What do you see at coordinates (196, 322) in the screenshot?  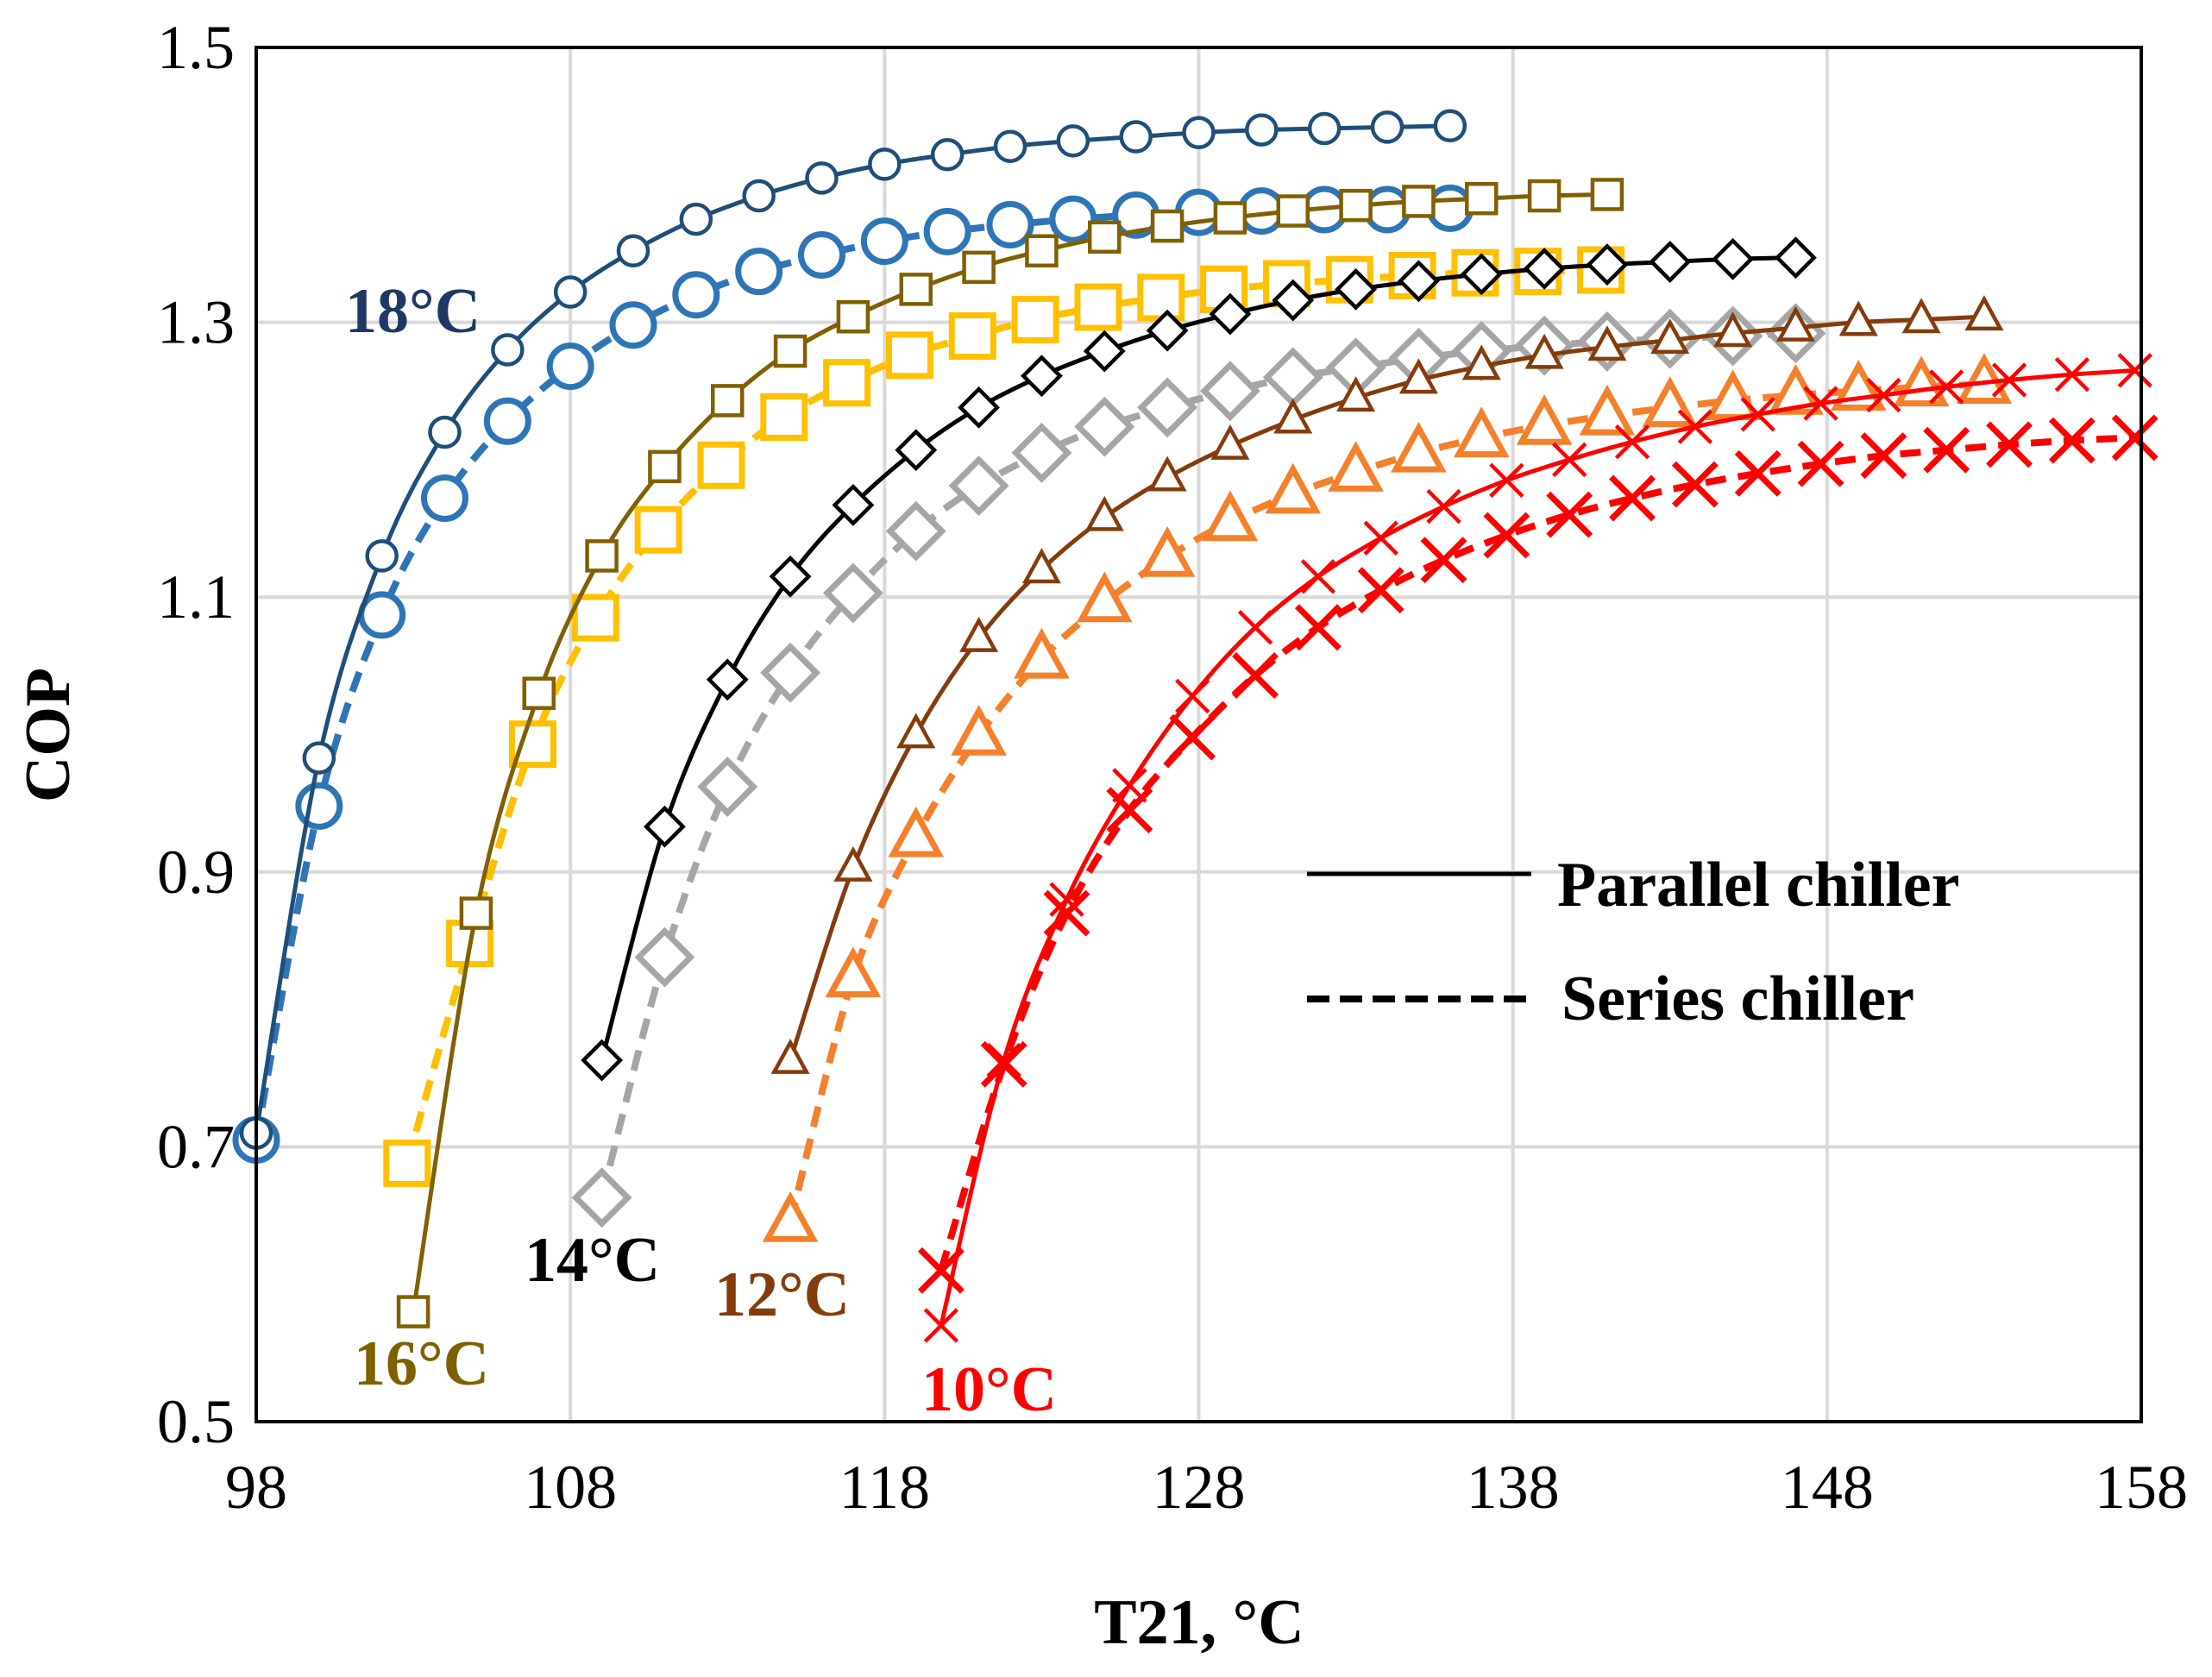 I see `y-tick-label-1.3: 1.3` at bounding box center [196, 322].